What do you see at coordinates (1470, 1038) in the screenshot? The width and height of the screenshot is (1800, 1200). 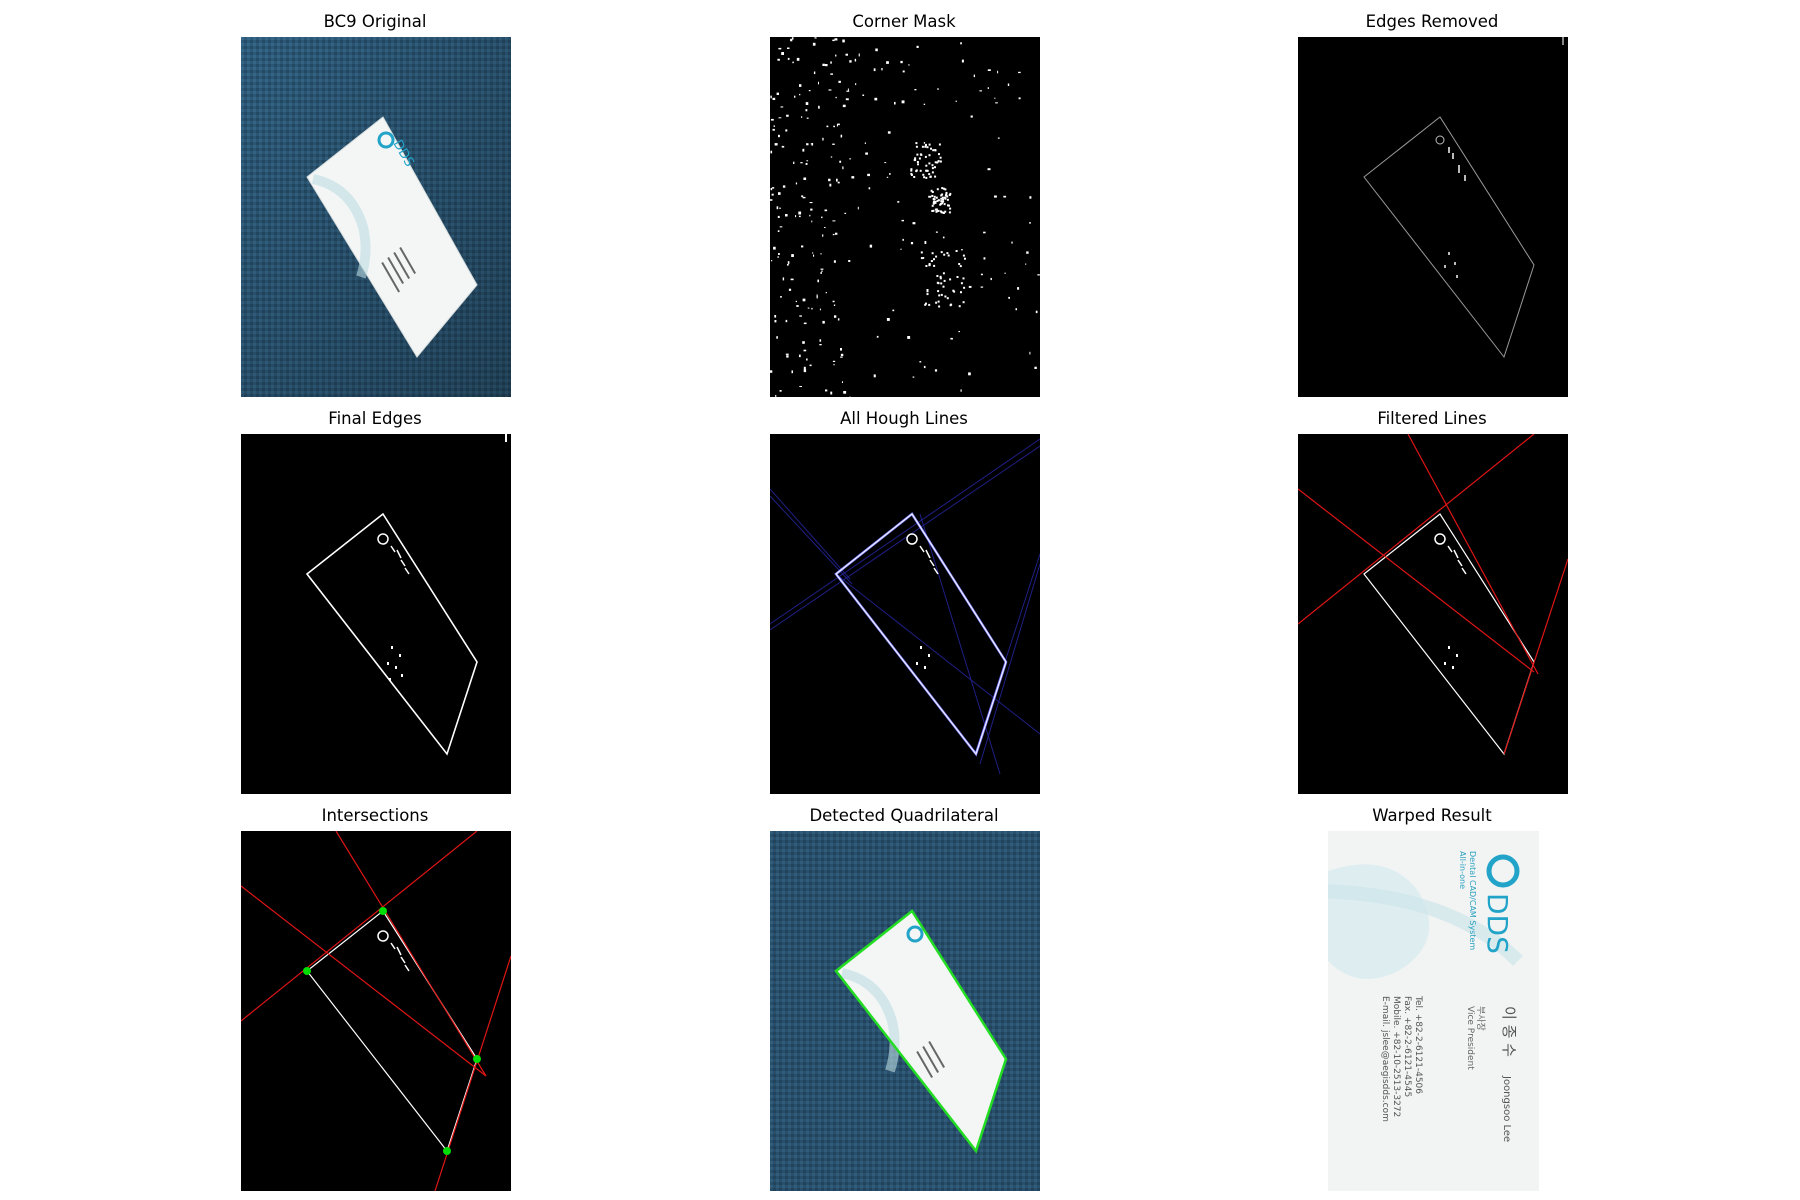 I see `warped-title-en: Vice President` at bounding box center [1470, 1038].